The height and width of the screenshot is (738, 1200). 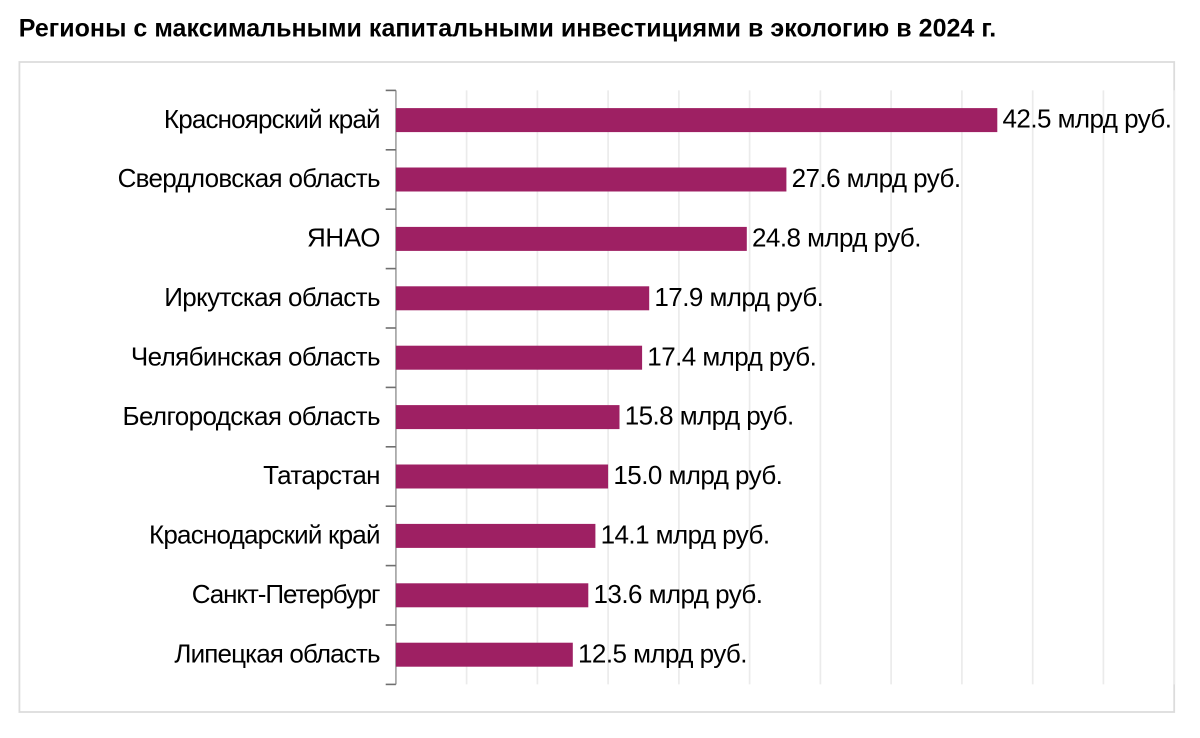 I want to click on svg-text: Свердловская область, so click(x=249, y=178).